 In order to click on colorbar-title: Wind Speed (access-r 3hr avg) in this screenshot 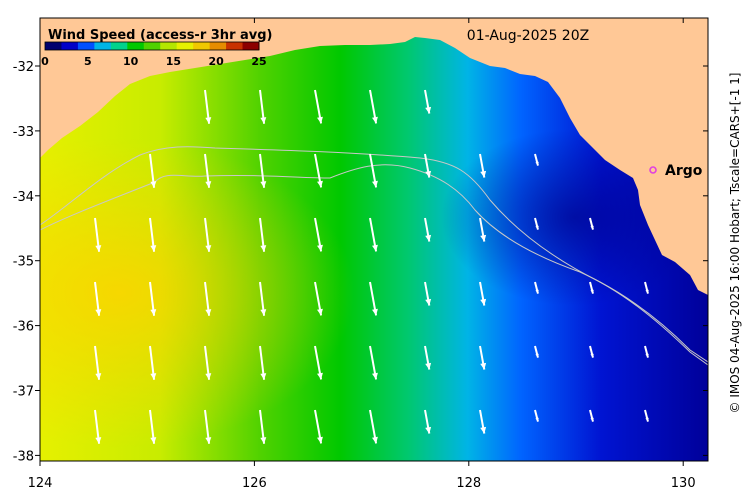, I will do `click(160, 35)`.